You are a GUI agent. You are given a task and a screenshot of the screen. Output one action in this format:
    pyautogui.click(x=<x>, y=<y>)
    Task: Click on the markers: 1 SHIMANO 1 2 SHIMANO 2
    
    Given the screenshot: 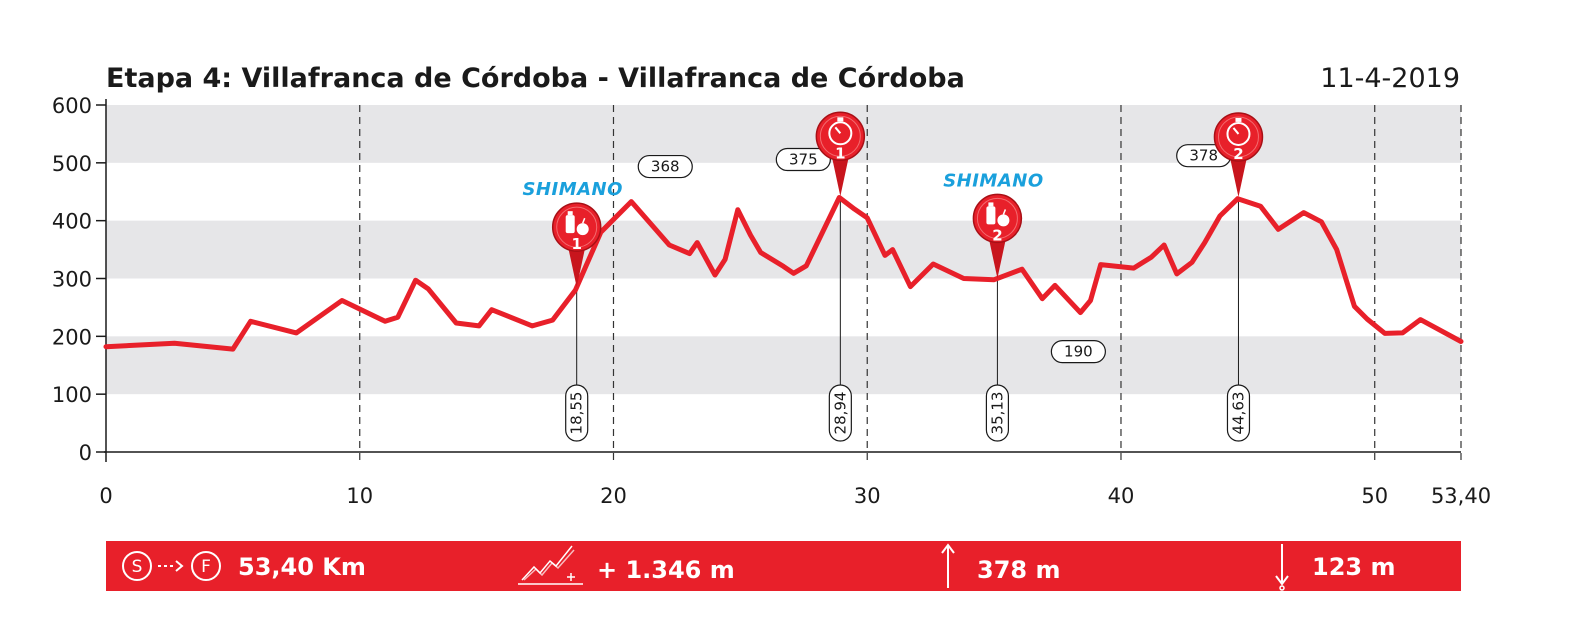 What is the action you would take?
    pyautogui.click(x=893, y=199)
    